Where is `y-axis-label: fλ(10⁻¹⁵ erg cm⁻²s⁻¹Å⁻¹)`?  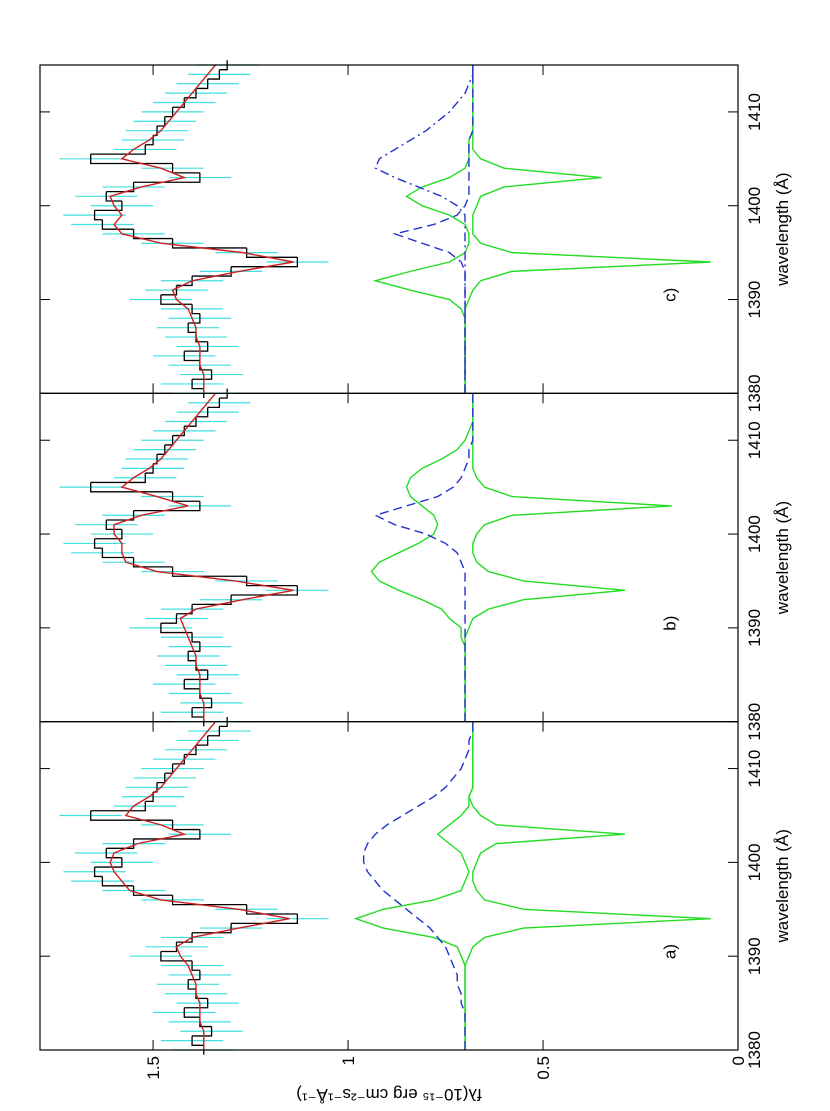 y-axis-label: fλ(10⁻¹⁵ erg cm⁻²s⁻¹Å⁻¹) is located at coordinates (389, 1094).